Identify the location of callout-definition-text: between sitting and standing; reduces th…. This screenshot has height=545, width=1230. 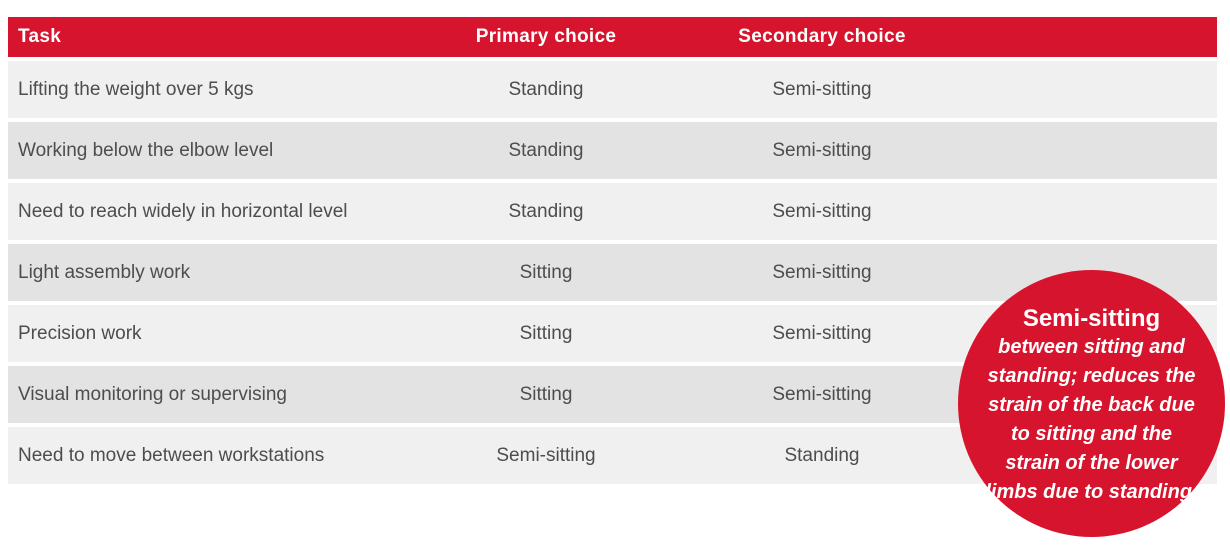
(1091, 419).